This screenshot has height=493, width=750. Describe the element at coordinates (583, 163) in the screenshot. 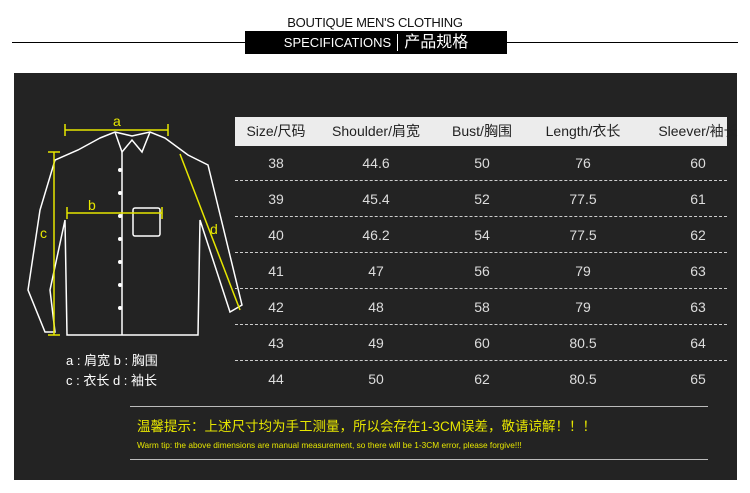

I see `table-cell: 76` at that location.